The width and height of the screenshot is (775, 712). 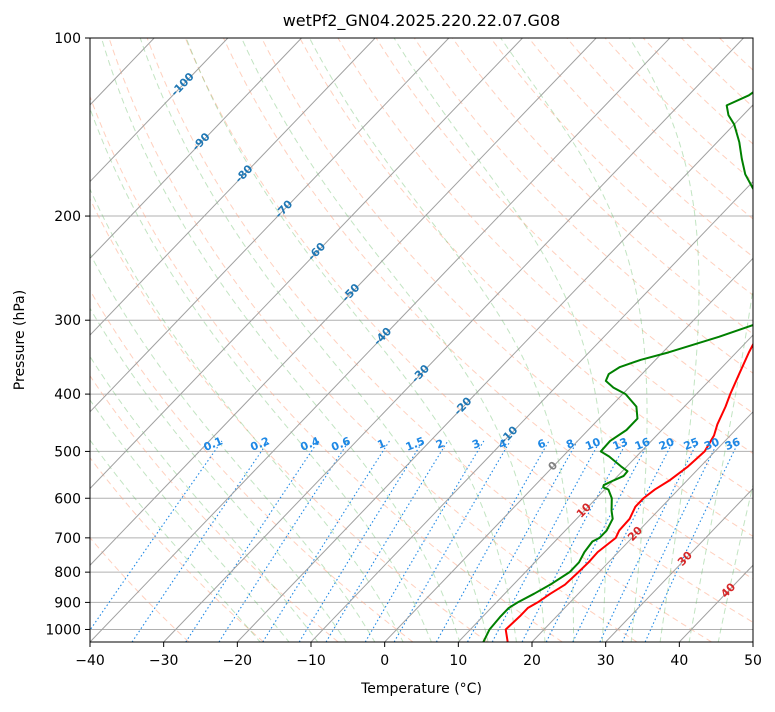 I want to click on mixing-ratio-label: 25, so click(x=691, y=444).